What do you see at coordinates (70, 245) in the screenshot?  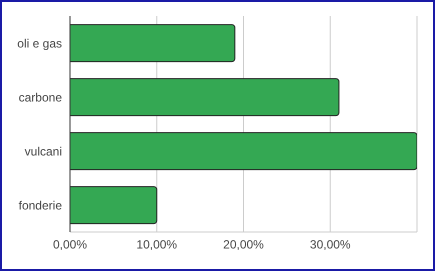 I see `x-tick-label: 0,00%` at bounding box center [70, 245].